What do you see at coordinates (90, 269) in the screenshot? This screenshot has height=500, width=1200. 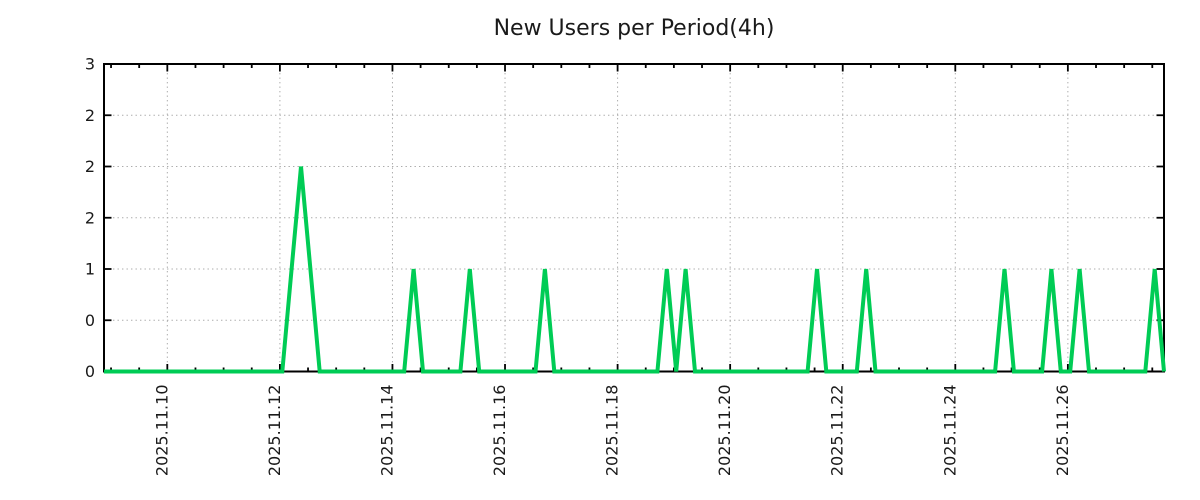 I see `y-tick-label: 1` at bounding box center [90, 269].